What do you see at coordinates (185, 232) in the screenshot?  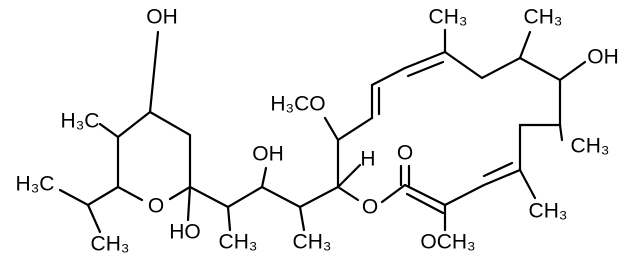 I see `atom-label: HO` at bounding box center [185, 232].